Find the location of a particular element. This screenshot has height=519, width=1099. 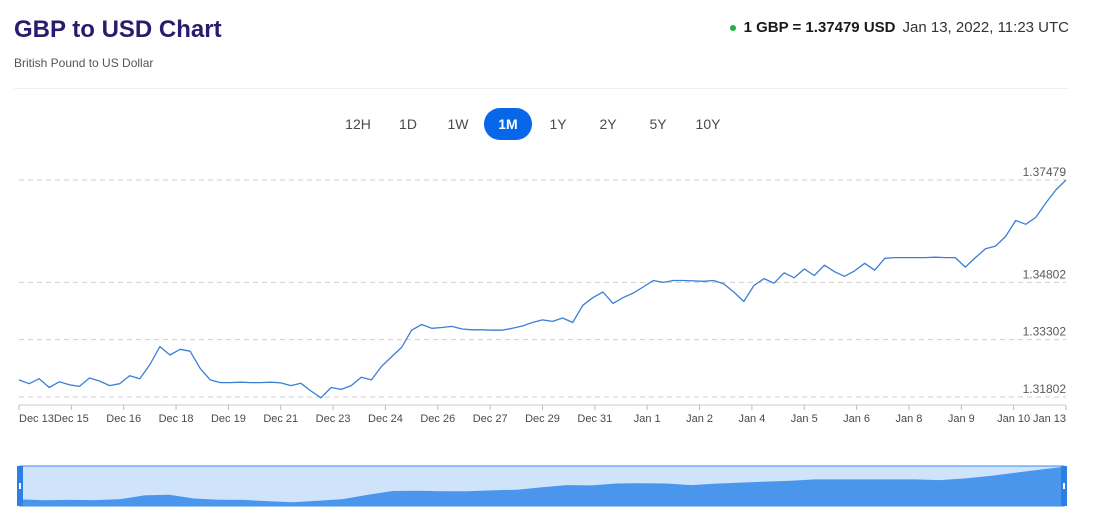

x-tick-label: Dec 31 is located at coordinates (594, 419).